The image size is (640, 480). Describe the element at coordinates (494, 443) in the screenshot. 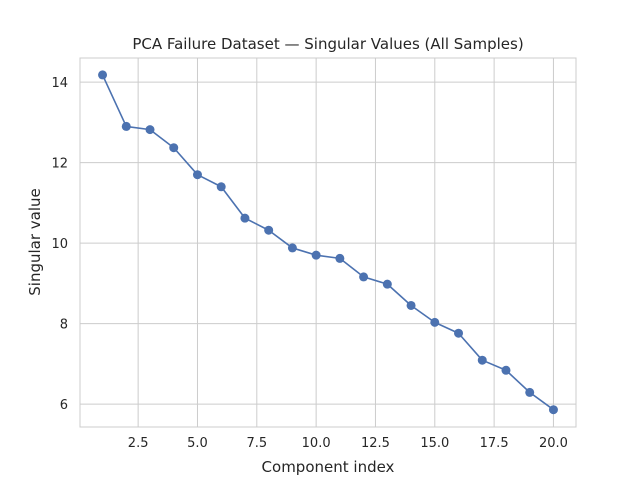

I see `x-tick-label: 17.5` at that location.